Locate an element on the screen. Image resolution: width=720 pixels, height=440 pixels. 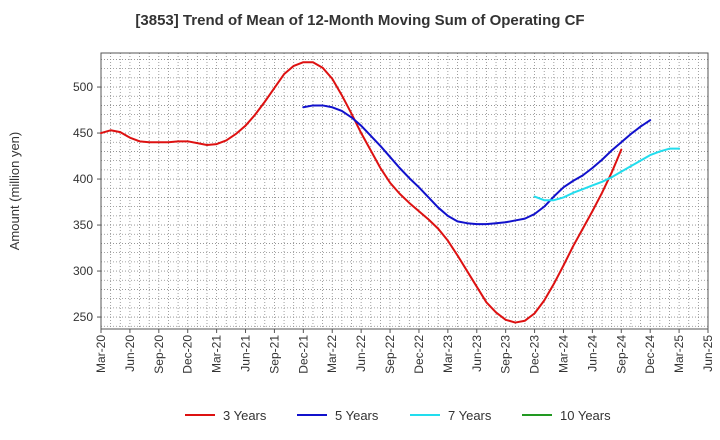
x-tick-label: Jun-20 is located at coordinates (130, 353).